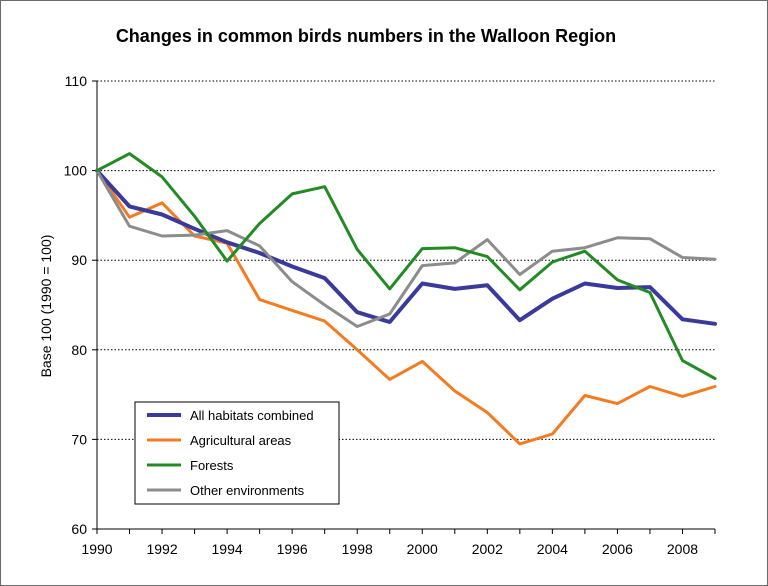 The image size is (768, 586). What do you see at coordinates (241, 440) in the screenshot?
I see `legend-label-agricultural-areas: Agricultural areas` at bounding box center [241, 440].